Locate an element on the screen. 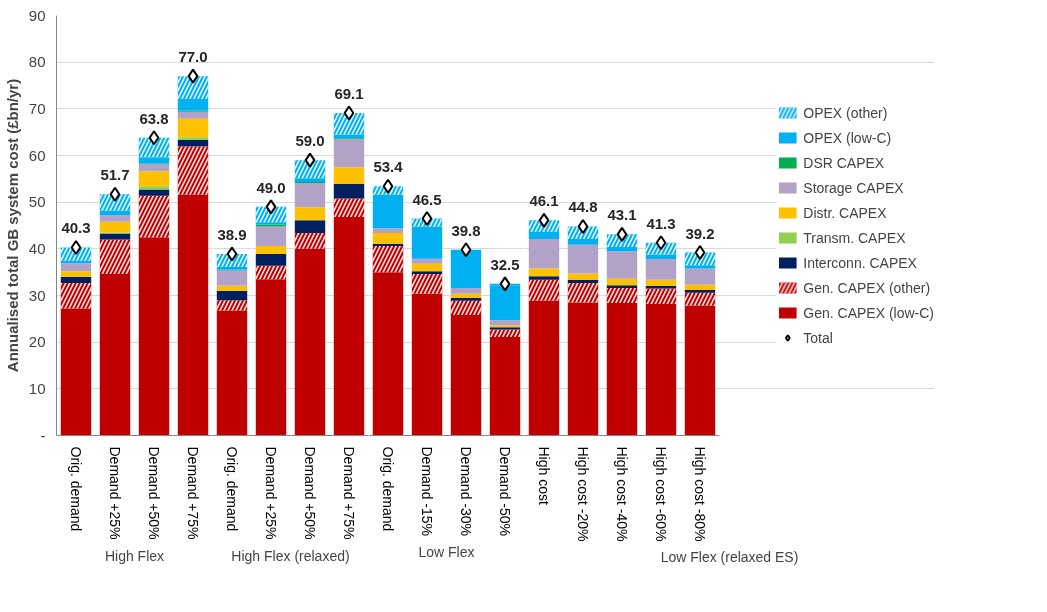  x-tick-label: High cost is located at coordinates (544, 475).